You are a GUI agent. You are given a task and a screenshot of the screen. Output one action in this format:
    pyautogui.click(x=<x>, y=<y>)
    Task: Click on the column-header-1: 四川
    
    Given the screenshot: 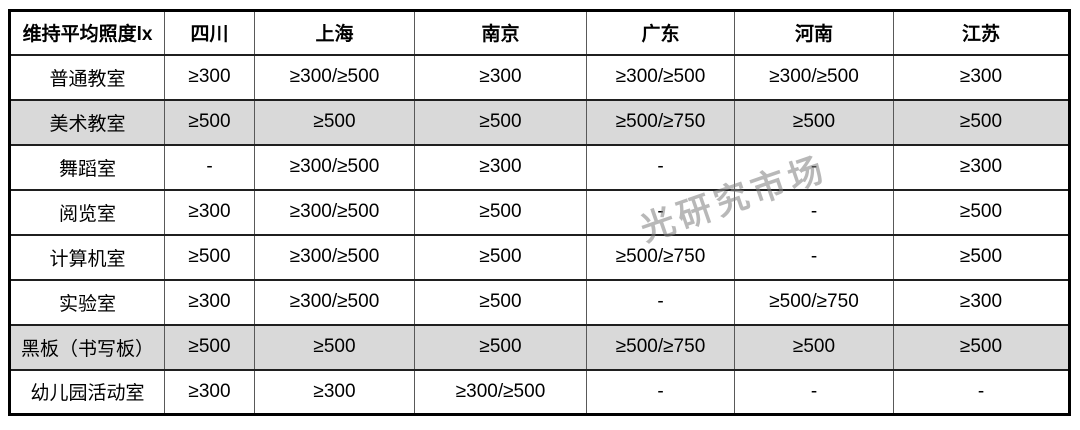 What is the action you would take?
    pyautogui.click(x=209, y=32)
    